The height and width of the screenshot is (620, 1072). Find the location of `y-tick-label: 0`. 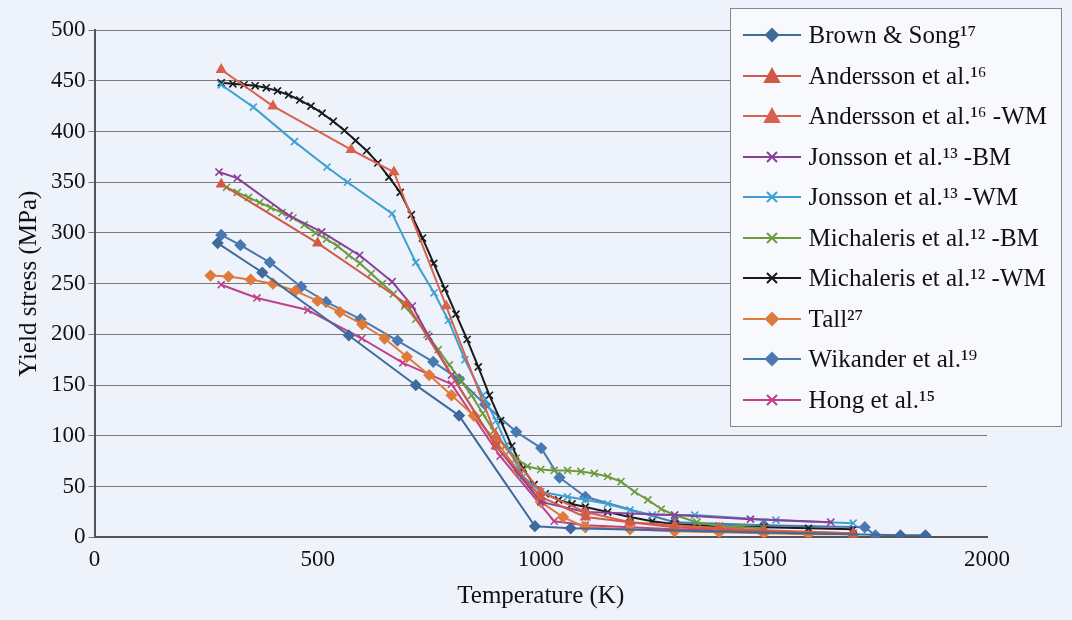

y-tick-label: 0 is located at coordinates (80, 536).